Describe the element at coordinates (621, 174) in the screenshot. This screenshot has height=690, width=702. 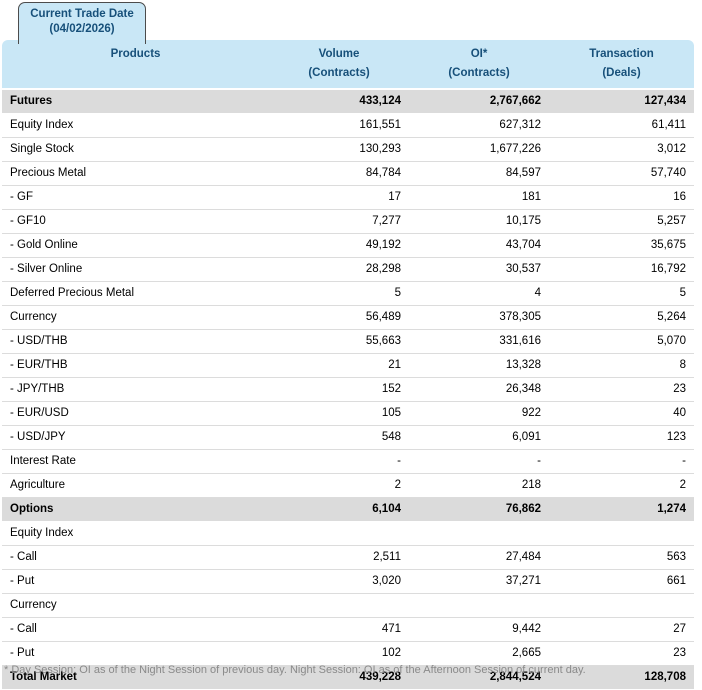
I see `transaction-cell: 57,740` at that location.